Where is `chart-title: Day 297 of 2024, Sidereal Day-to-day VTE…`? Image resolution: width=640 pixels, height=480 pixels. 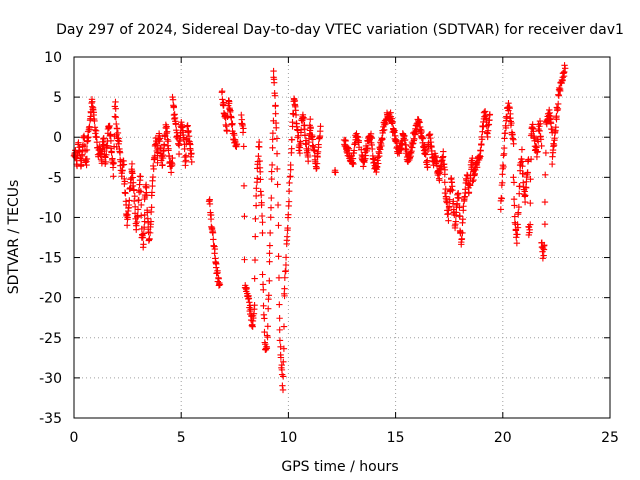
chart-title: Day 297 of 2024, Sidereal Day-to-day VTE… is located at coordinates (340, 30).